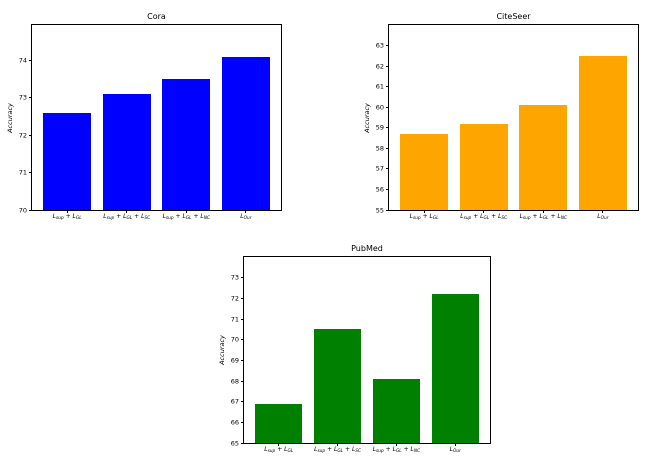  What do you see at coordinates (9, 117) in the screenshot?
I see `cora-y-axis-label: Accuracy` at bounding box center [9, 117].